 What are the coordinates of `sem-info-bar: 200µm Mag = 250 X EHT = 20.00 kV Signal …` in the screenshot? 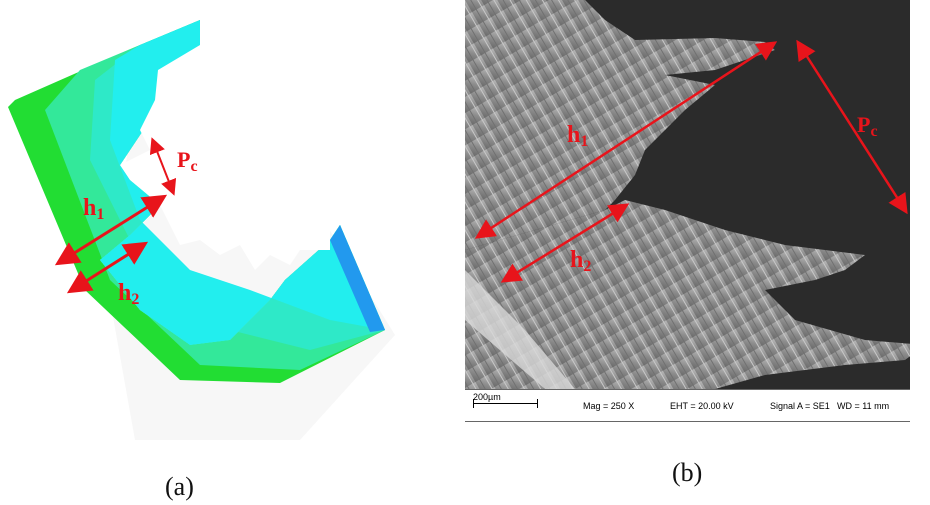 It's located at (687, 405).